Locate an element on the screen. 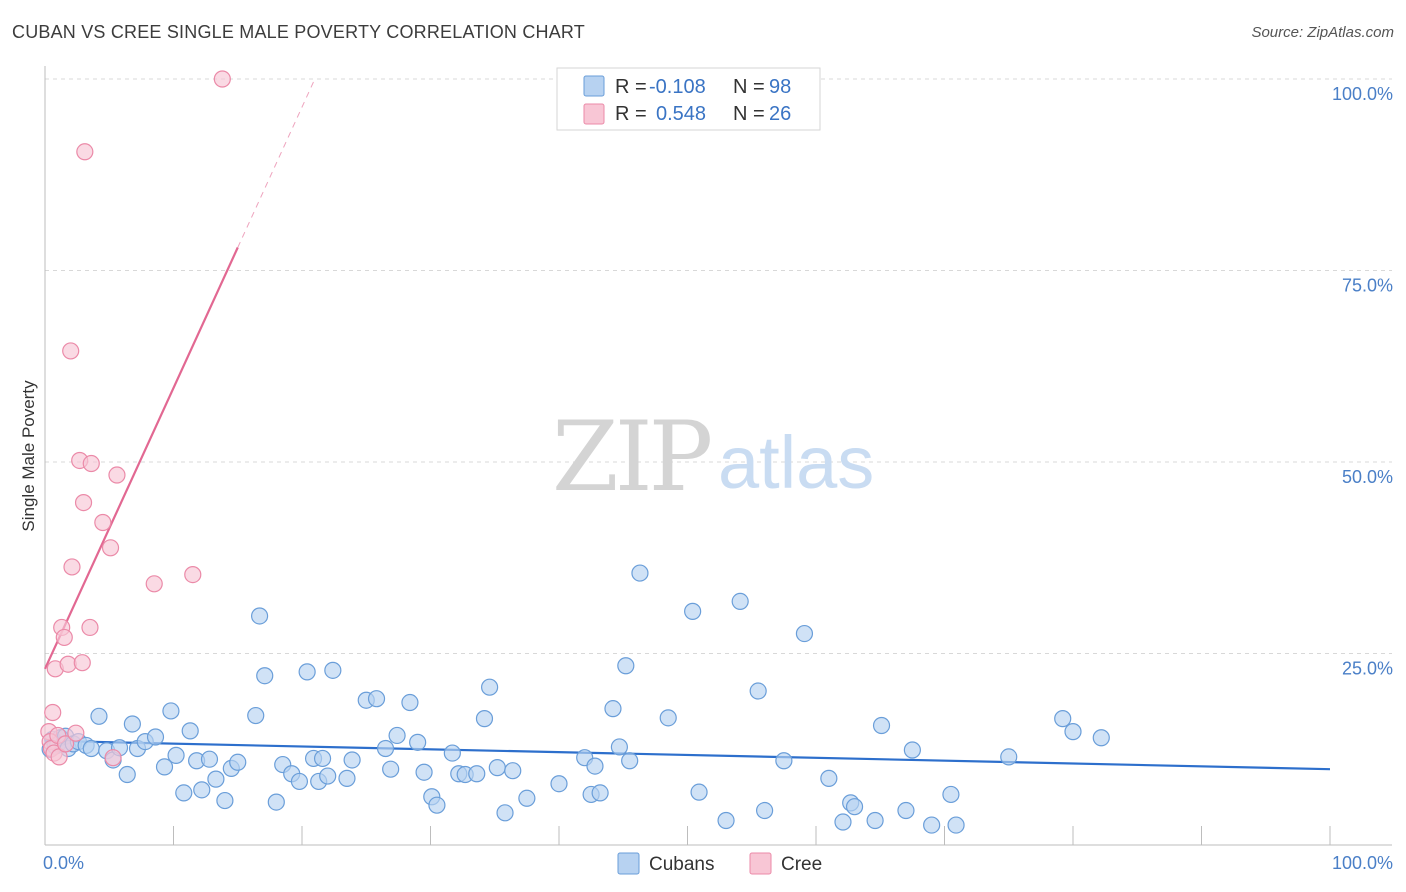 The width and height of the screenshot is (1406, 892). legend-n-label-cubans: N = is located at coordinates (749, 87).